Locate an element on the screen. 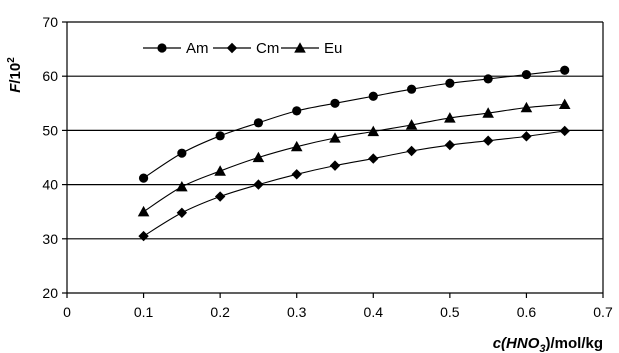  x-tick-label-0: 0 is located at coordinates (67, 312).